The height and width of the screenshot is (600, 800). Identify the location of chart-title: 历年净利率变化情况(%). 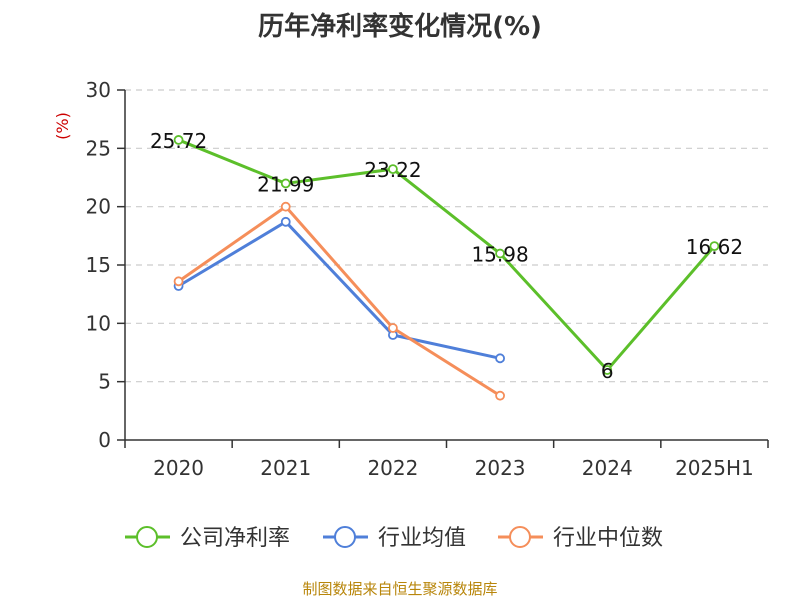
(400, 27).